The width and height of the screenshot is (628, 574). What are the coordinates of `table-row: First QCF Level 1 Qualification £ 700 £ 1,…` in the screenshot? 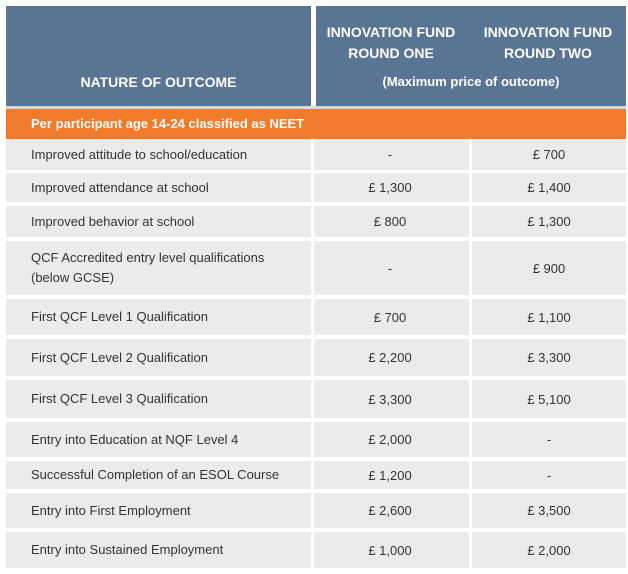 It's located at (316, 317).